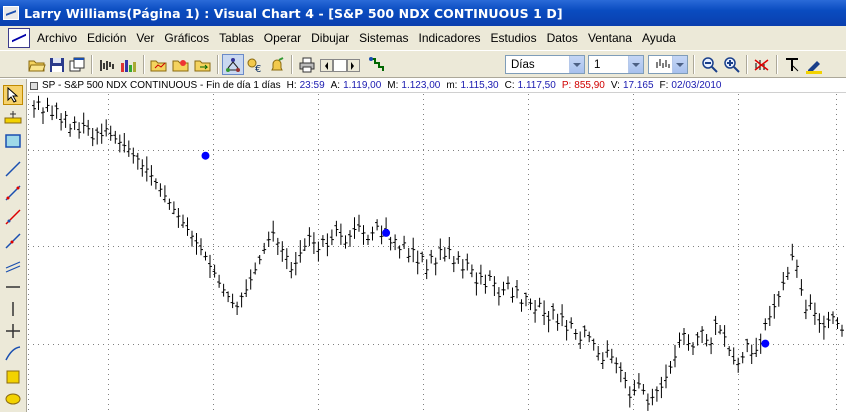 This screenshot has width=846, height=412. I want to click on no-draw-icon, so click(762, 64).